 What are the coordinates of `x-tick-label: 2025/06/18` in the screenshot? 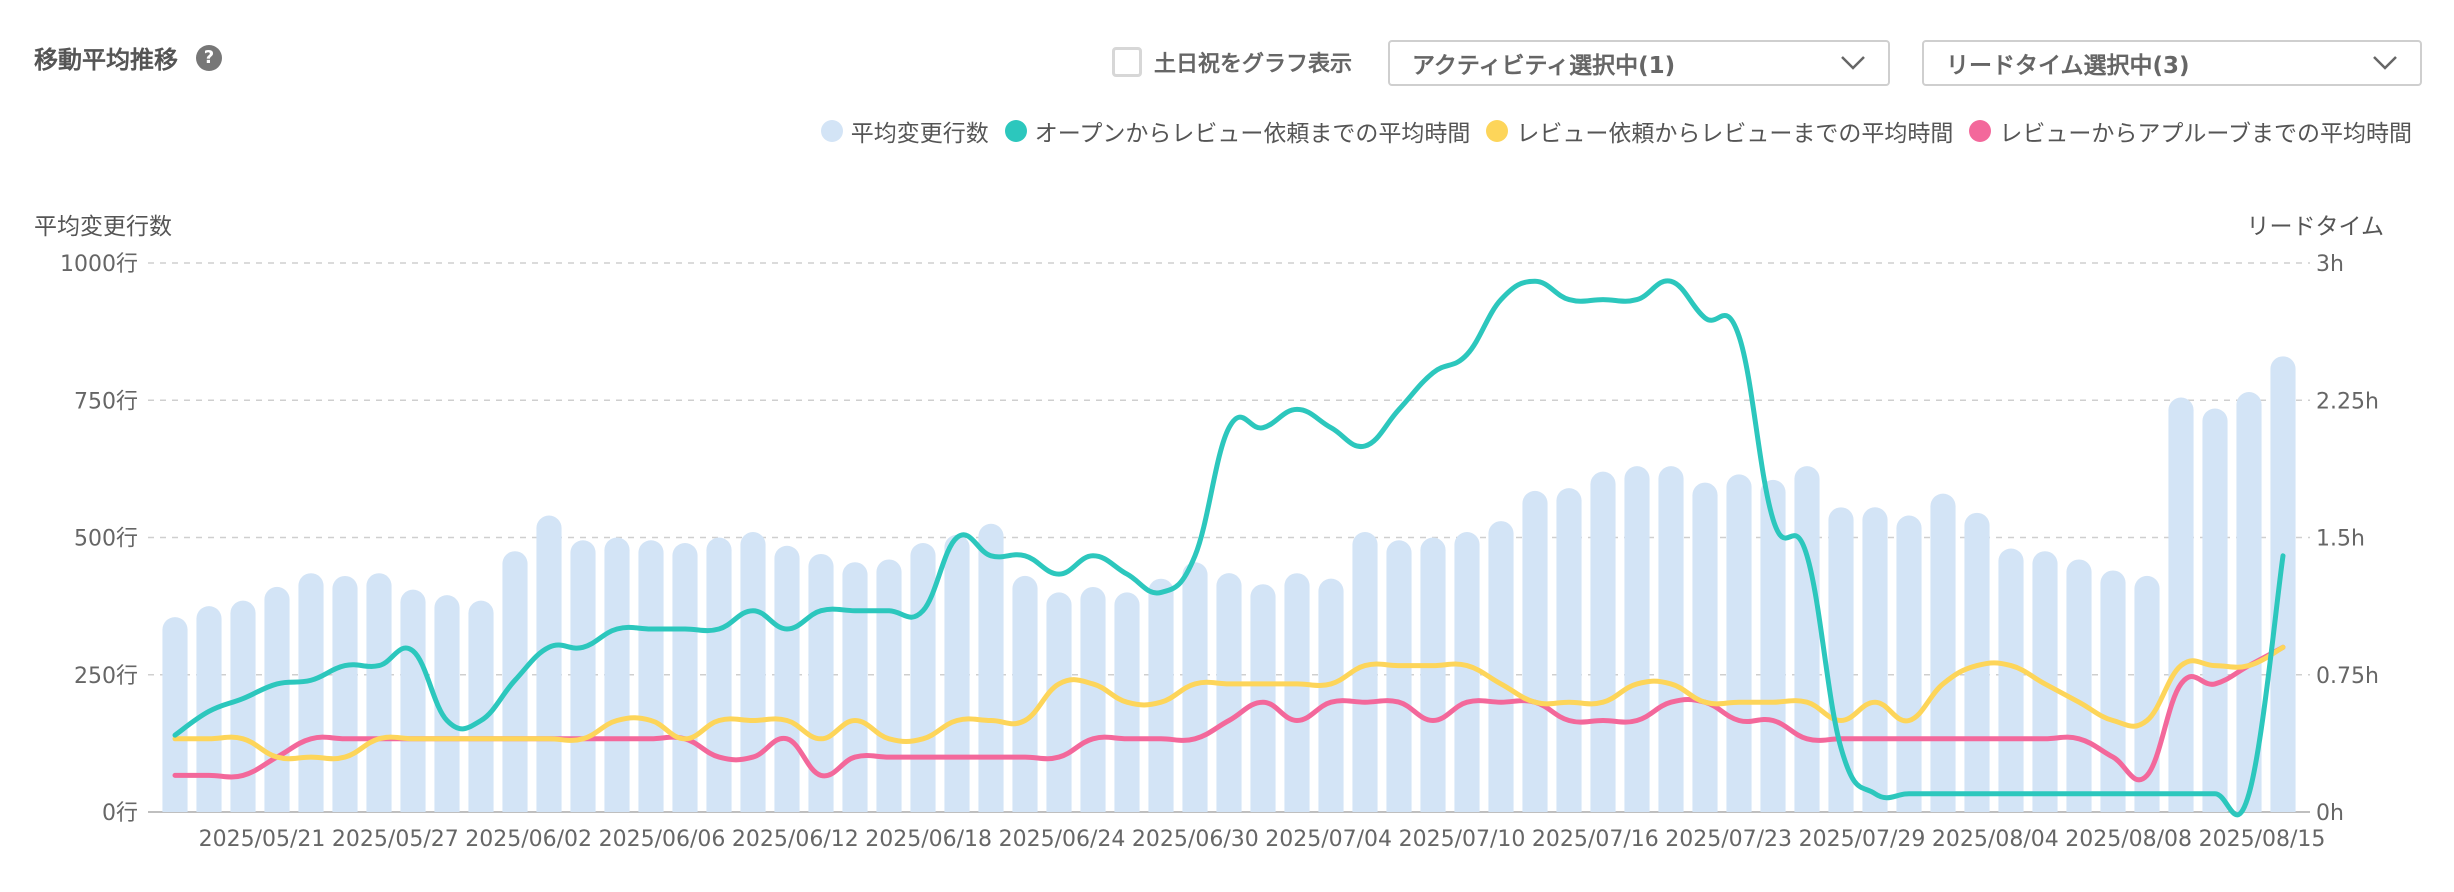 It's located at (928, 839).